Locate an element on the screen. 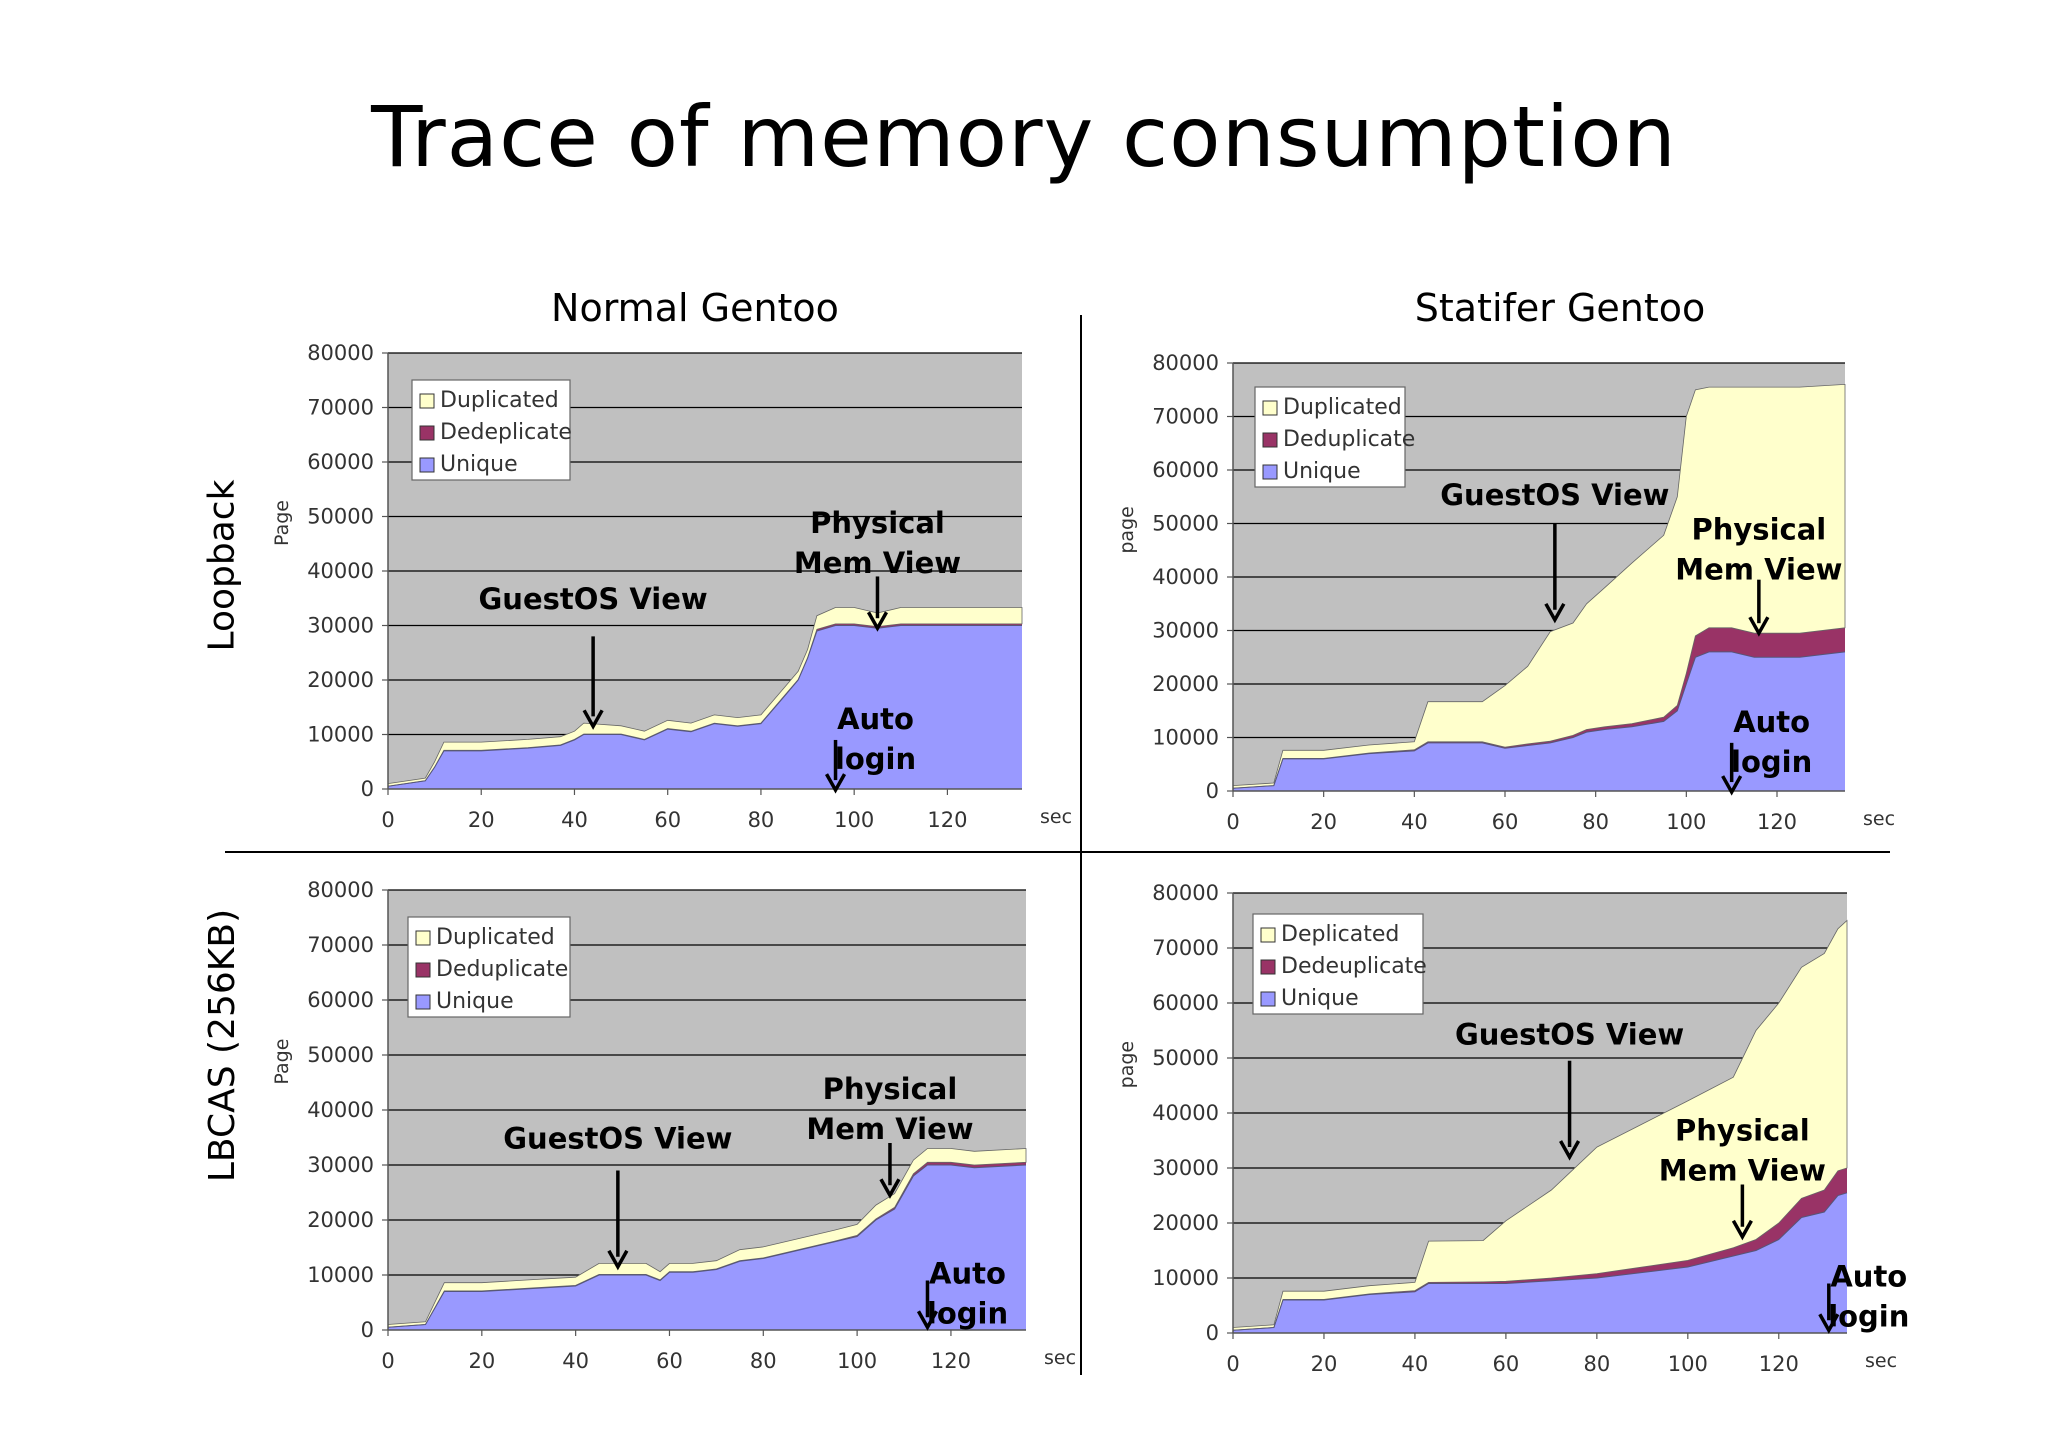 Image resolution: width=2048 pixels, height=1447 pixels. row-header-loopback: Loopback is located at coordinates (222, 565).